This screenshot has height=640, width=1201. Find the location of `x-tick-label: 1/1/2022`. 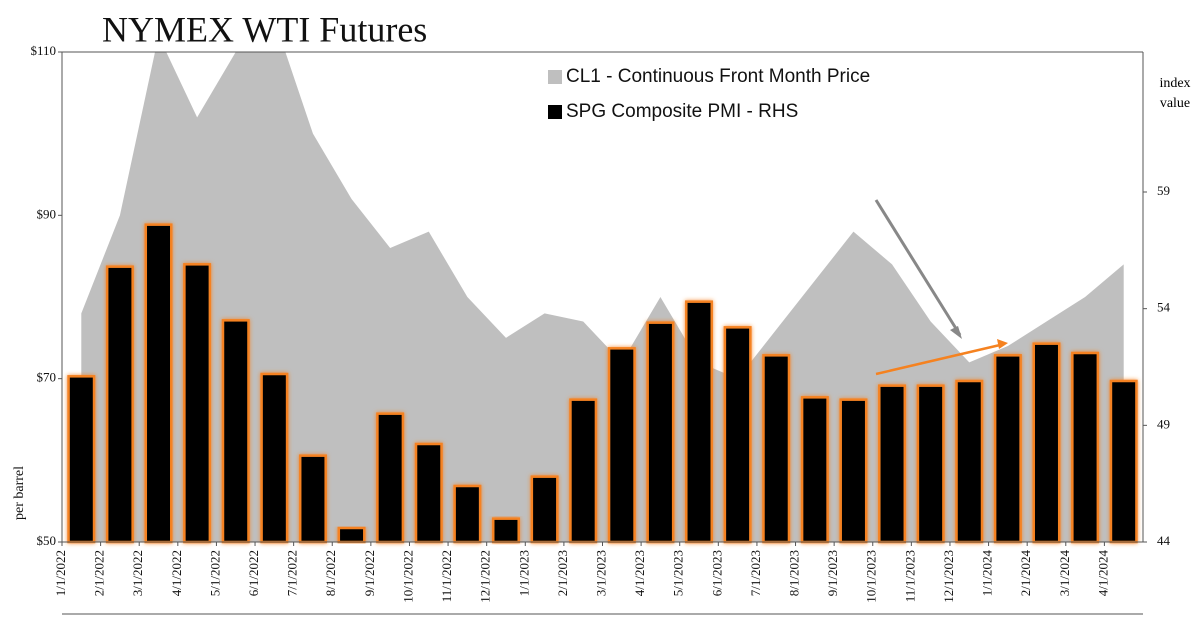

x-tick-label: 1/1/2022 is located at coordinates (60, 573).